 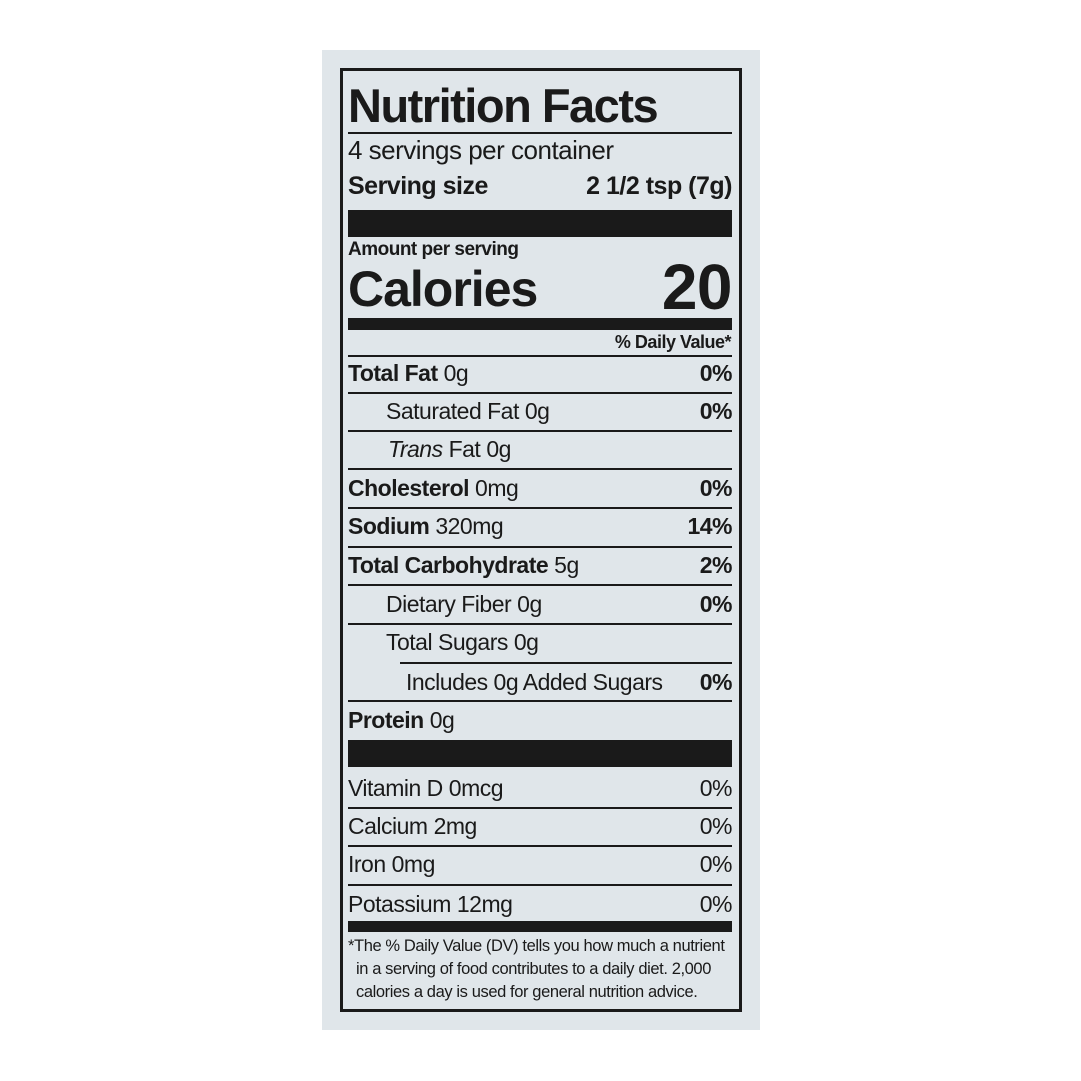 What do you see at coordinates (503, 105) in the screenshot?
I see `title: Nutrition Facts` at bounding box center [503, 105].